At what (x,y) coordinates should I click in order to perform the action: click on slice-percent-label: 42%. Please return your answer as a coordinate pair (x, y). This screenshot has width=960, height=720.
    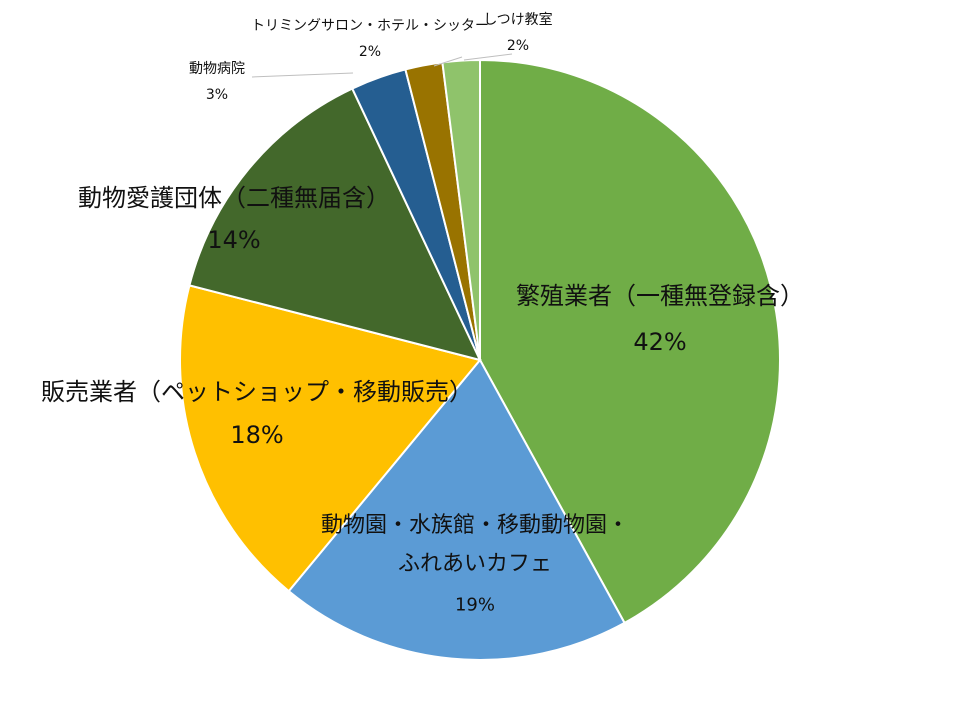
    Looking at the image, I should click on (659, 342).